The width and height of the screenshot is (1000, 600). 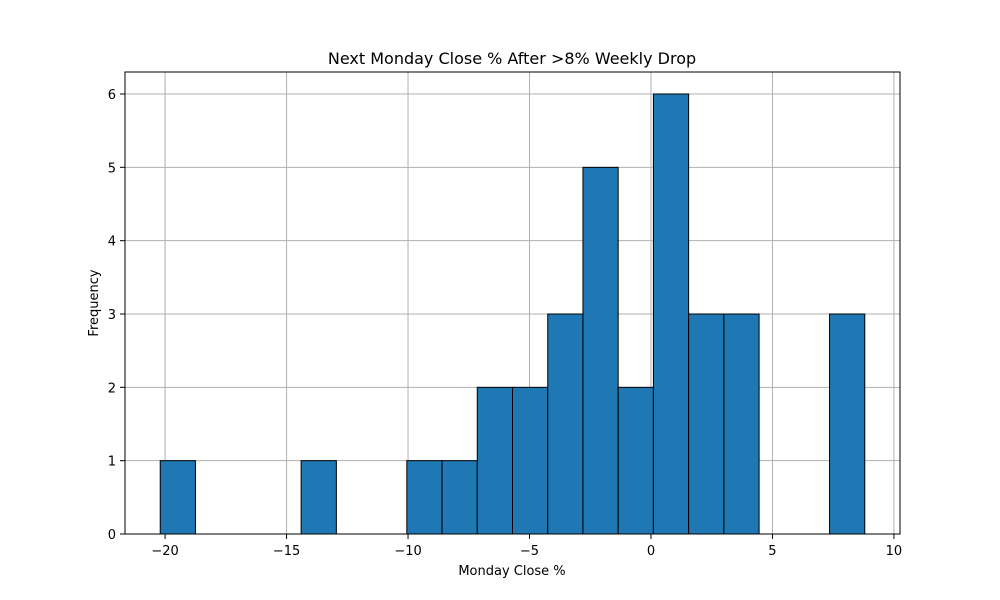 What do you see at coordinates (164, 551) in the screenshot?
I see `x-tick-label: −20` at bounding box center [164, 551].